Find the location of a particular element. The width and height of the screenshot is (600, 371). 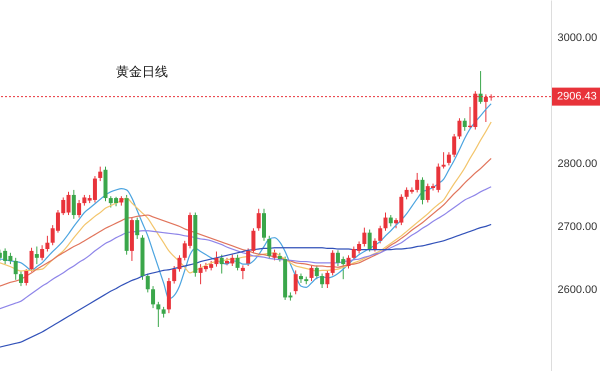

y-tick-label: 2800.00 is located at coordinates (578, 164).